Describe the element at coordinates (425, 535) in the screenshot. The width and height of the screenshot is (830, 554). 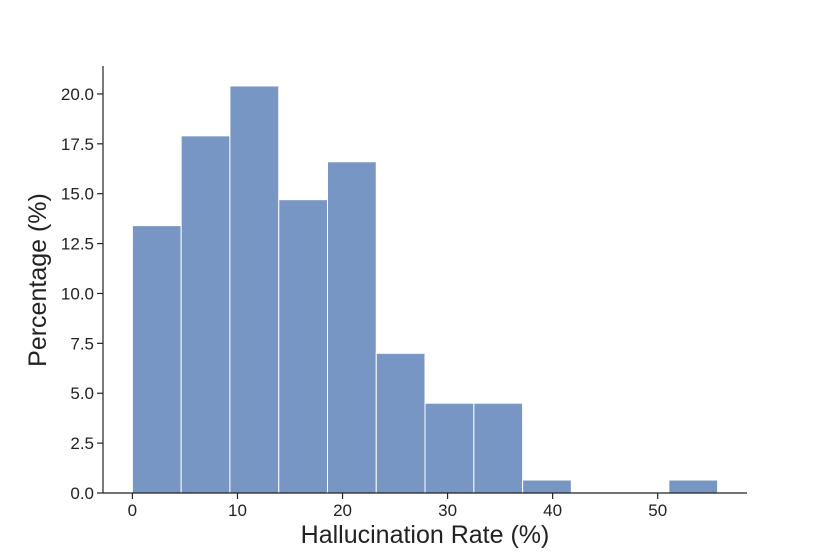
I see `x-axis-title: Hallucination Rate (%)` at that location.